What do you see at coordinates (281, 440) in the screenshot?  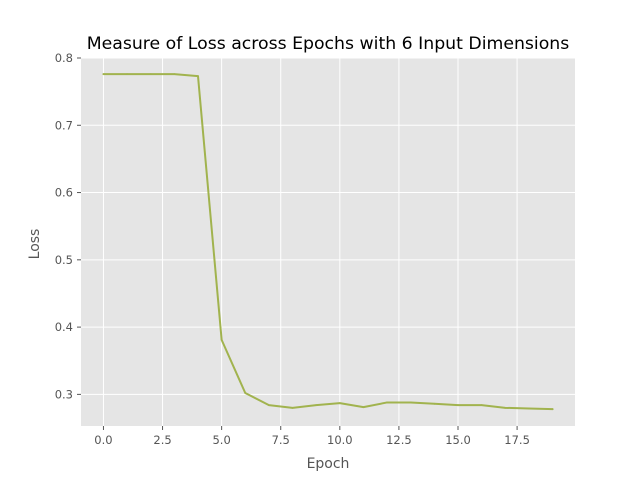 I see `x-tick-label: 7.5` at bounding box center [281, 440].